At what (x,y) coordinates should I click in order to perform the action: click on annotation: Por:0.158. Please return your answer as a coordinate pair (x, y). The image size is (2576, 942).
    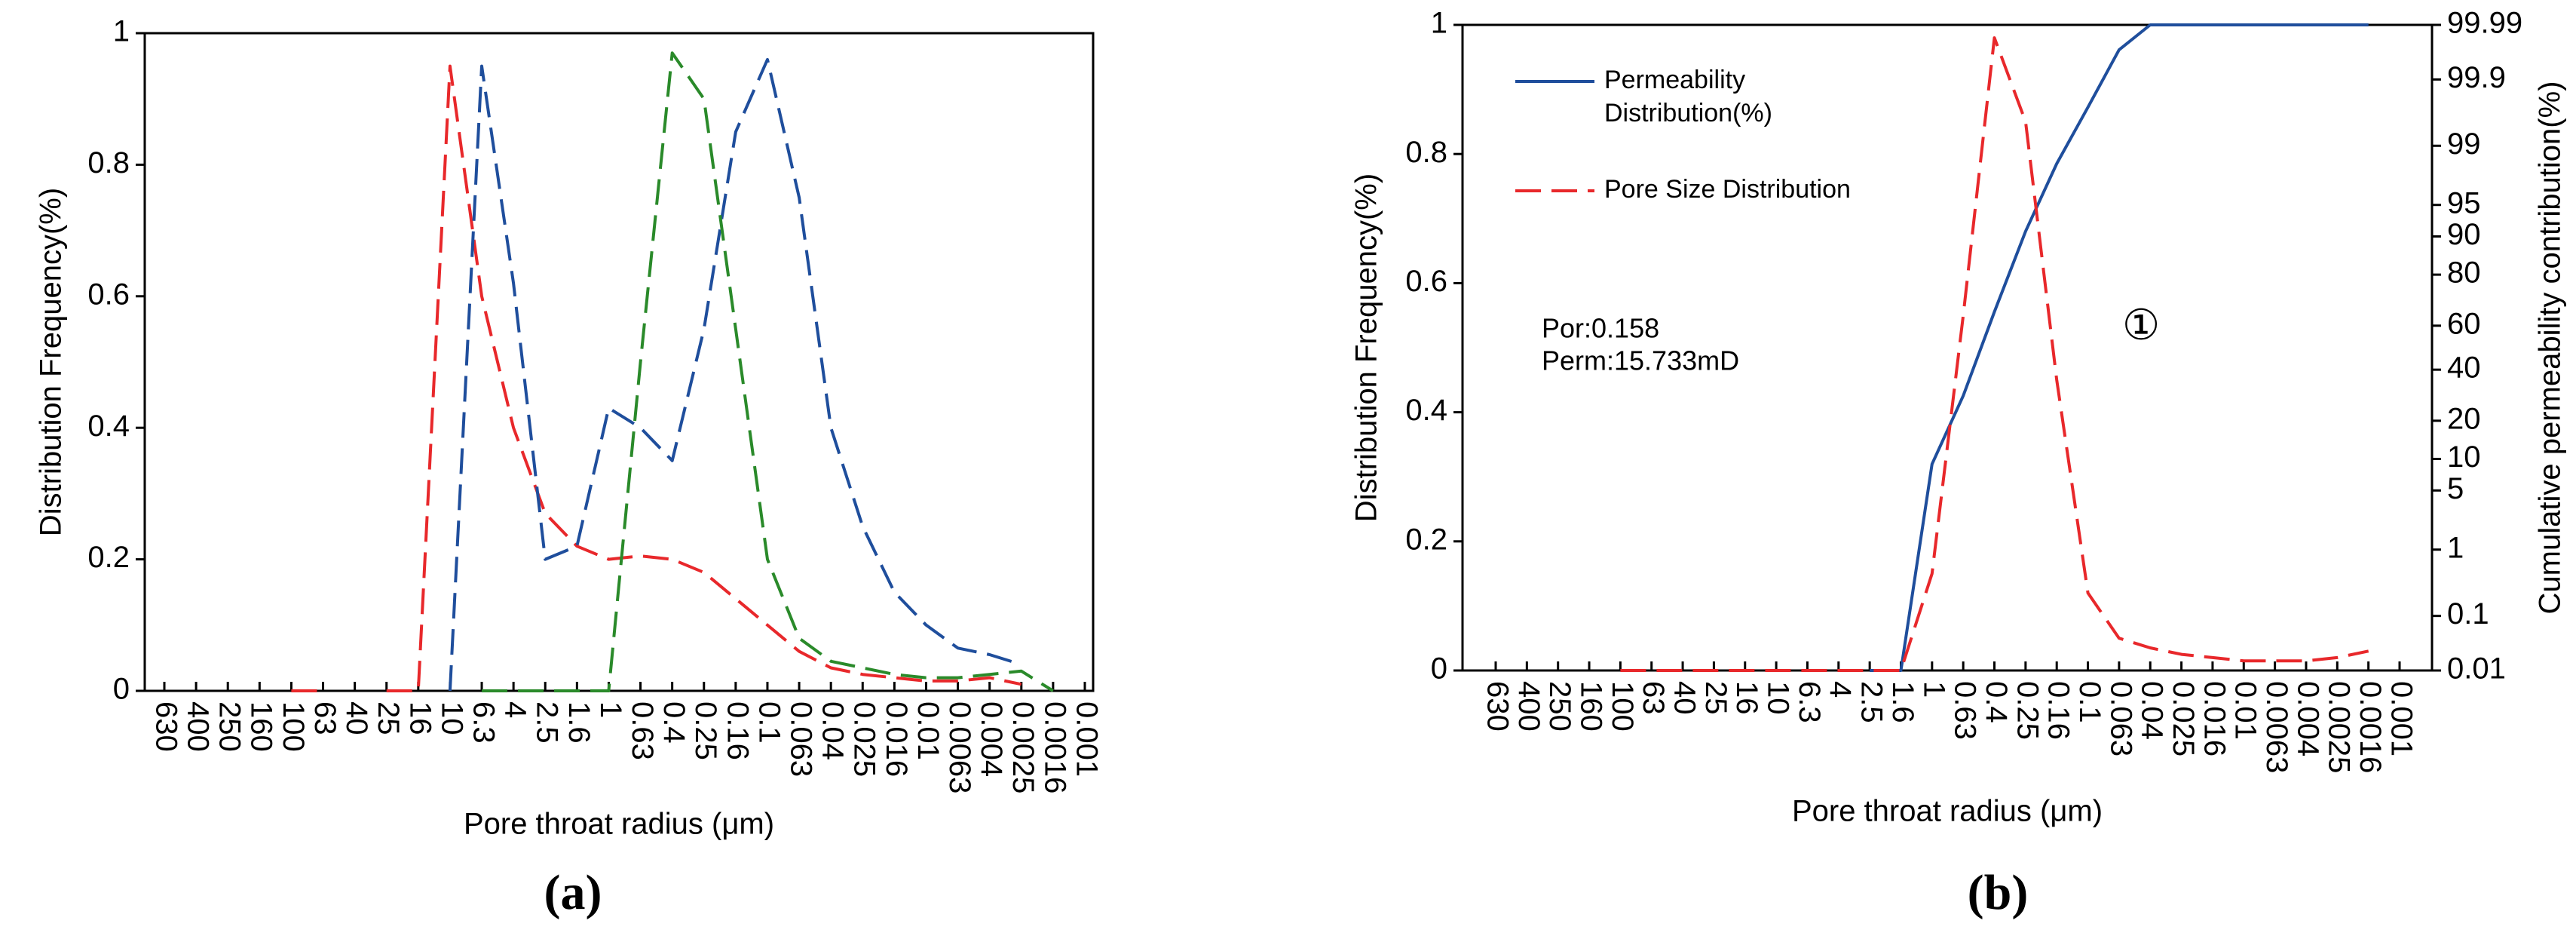
    Looking at the image, I should click on (1600, 328).